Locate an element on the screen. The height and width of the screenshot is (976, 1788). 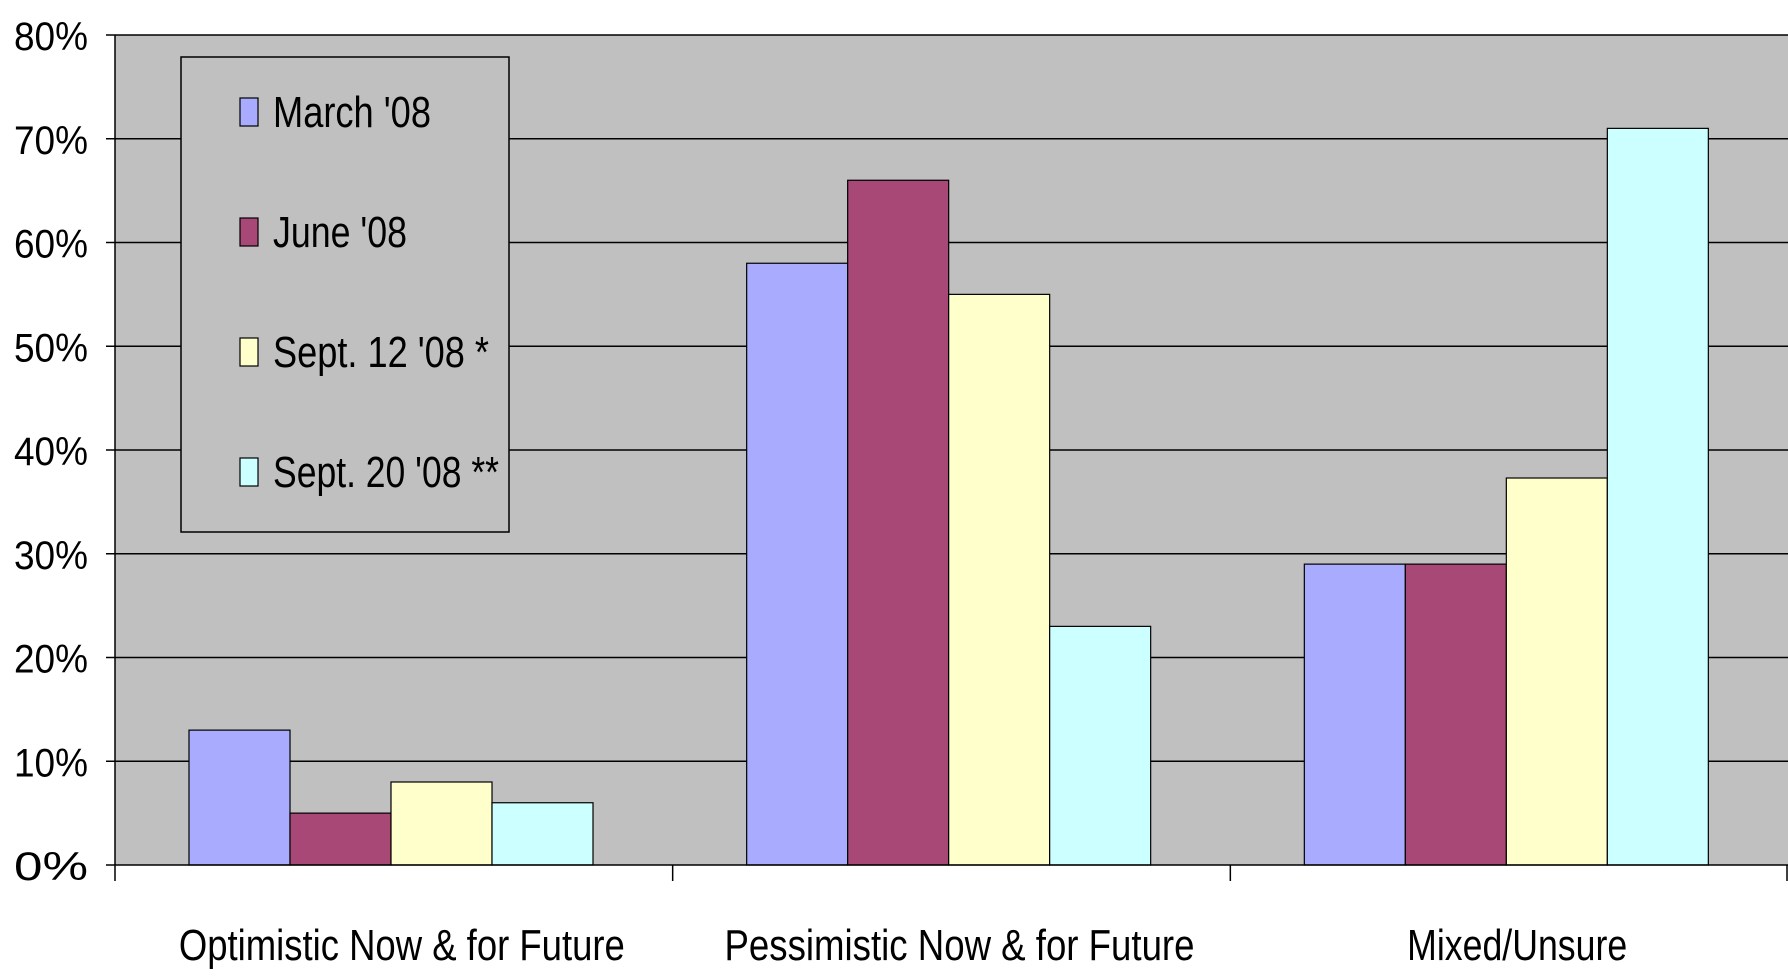
y-tick-label: 60% is located at coordinates (51, 245).